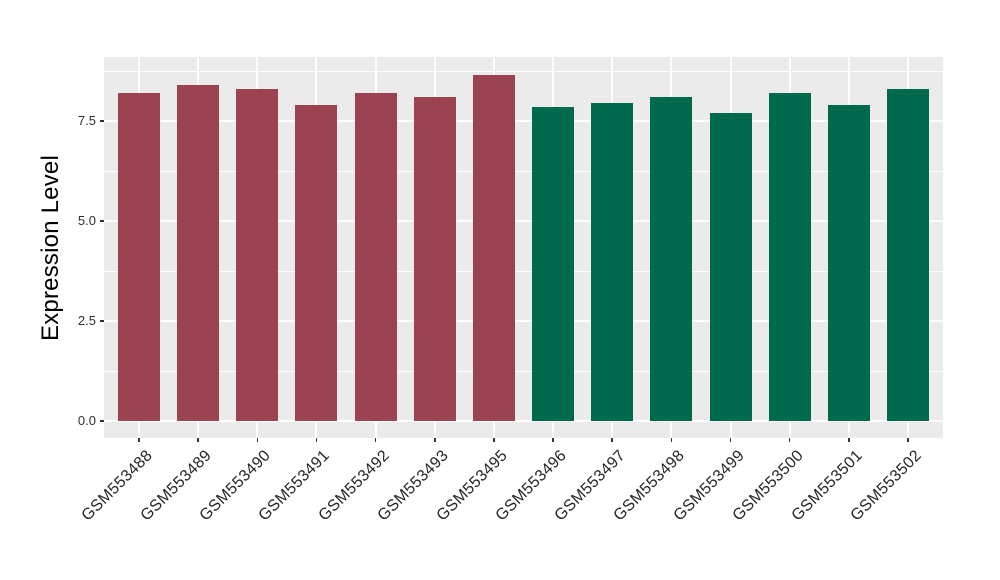 This screenshot has width=1000, height=580. Describe the element at coordinates (86, 420) in the screenshot. I see `y-tick-label: 0.0` at that location.